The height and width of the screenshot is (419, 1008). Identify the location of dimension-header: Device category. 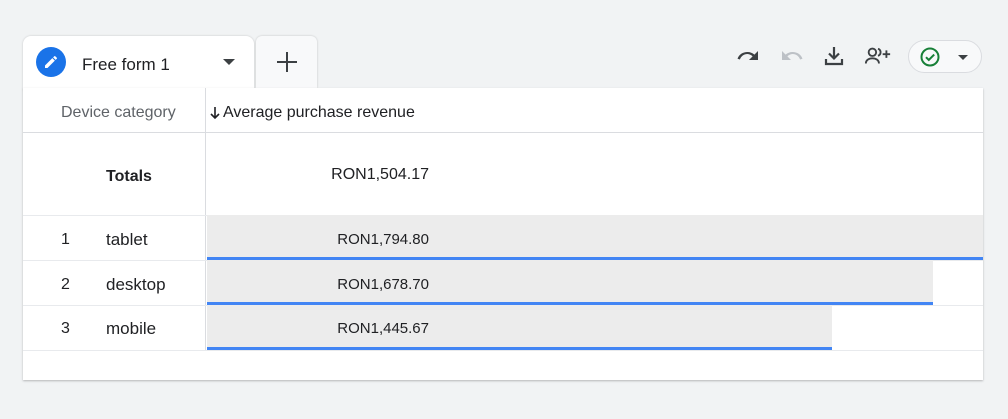
(118, 112).